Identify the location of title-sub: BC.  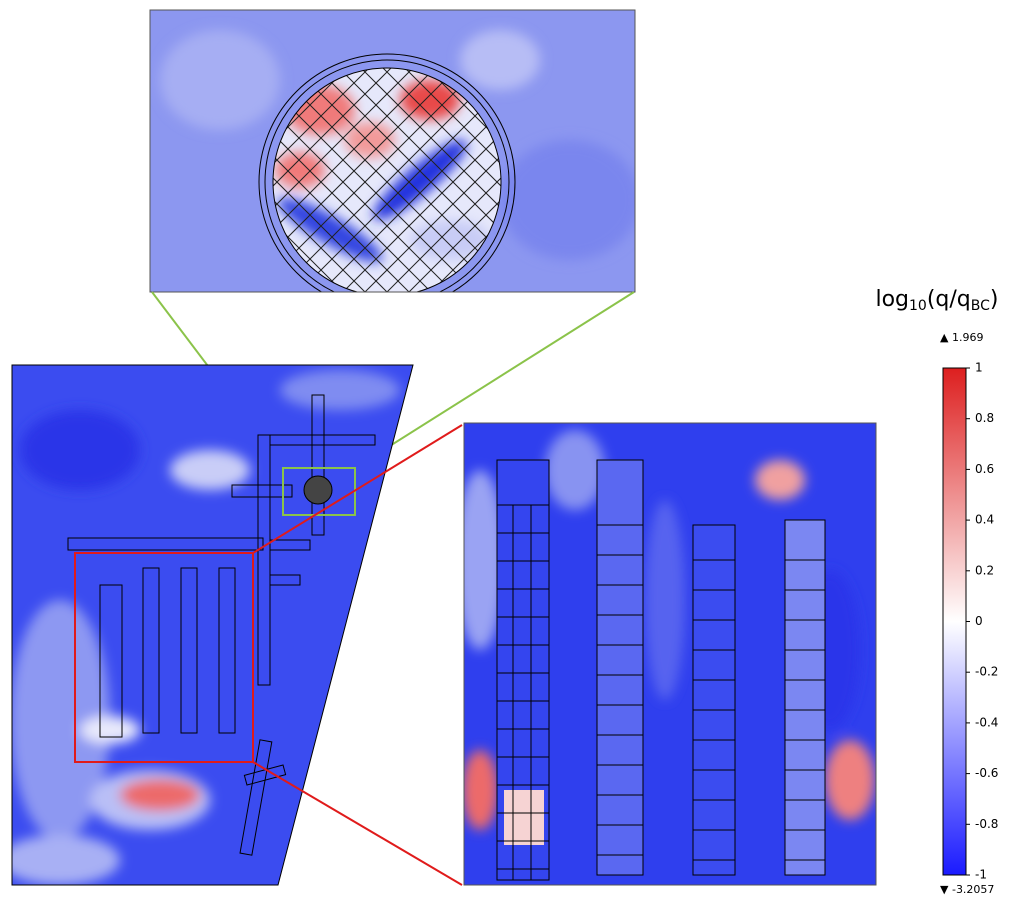
(980, 306).